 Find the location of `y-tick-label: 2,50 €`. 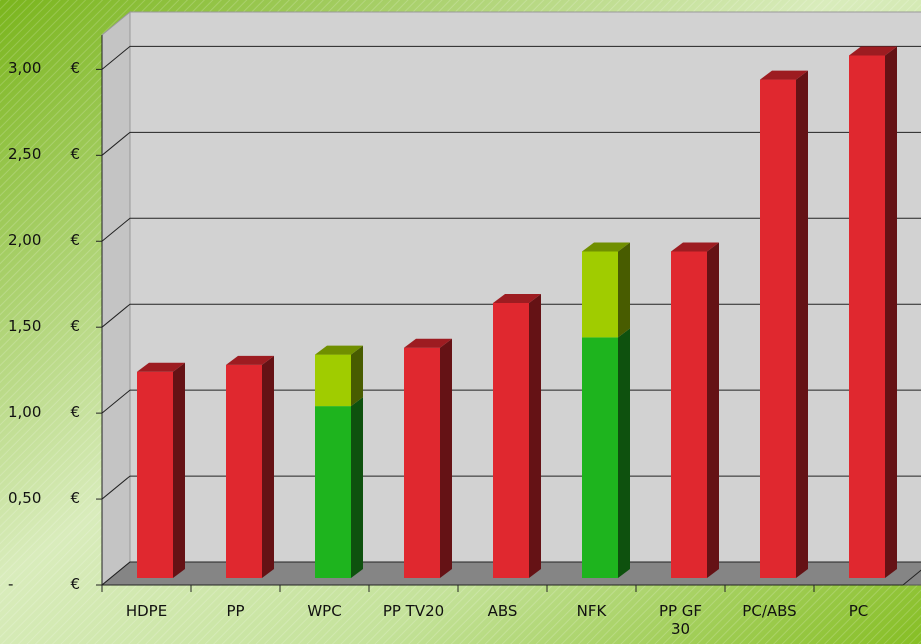

y-tick-label: 2,50 € is located at coordinates (44, 154).